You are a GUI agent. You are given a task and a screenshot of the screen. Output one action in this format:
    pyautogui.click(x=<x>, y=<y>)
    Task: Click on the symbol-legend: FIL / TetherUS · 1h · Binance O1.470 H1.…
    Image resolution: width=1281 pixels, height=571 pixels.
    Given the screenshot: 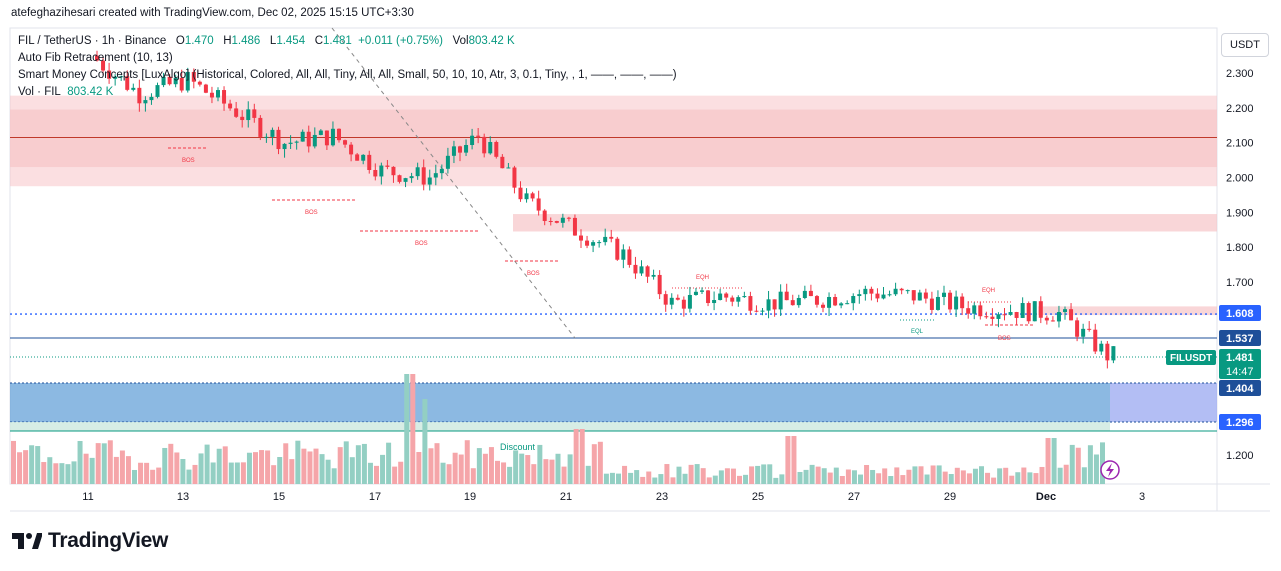 What is the action you would take?
    pyautogui.click(x=266, y=41)
    